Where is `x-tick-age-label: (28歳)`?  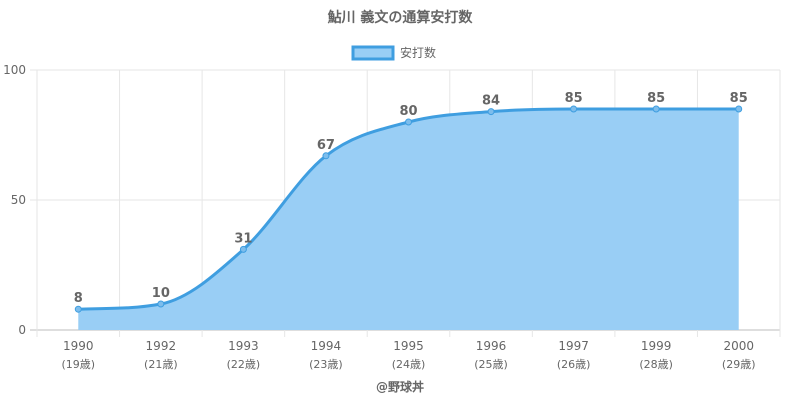 x-tick-age-label: (28歳) is located at coordinates (656, 364).